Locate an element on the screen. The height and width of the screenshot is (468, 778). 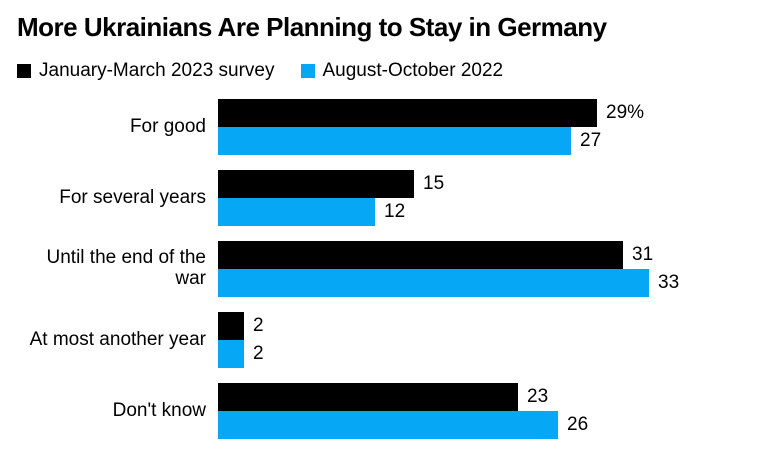
value-label: 27 is located at coordinates (591, 141).